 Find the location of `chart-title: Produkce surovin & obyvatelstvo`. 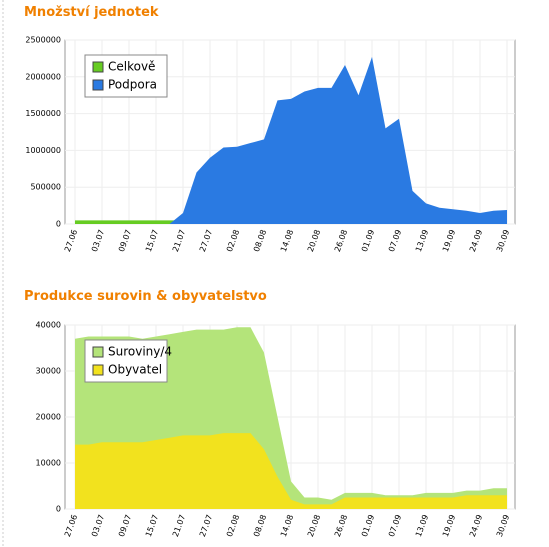

chart-title: Produkce surovin & obyvatelstvo is located at coordinates (145, 296).